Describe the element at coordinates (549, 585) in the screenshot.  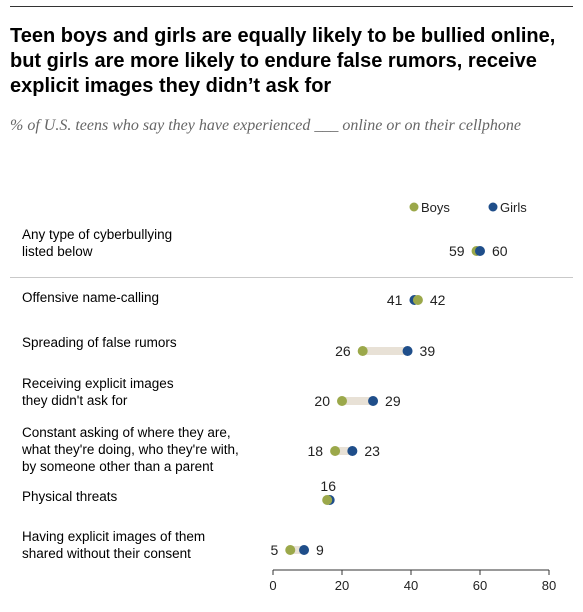
I see `x-axis-tick-label: 80` at that location.